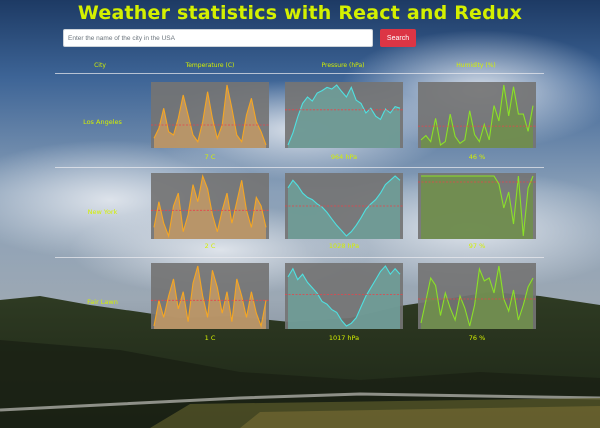 The width and height of the screenshot is (600, 428). What do you see at coordinates (300, 13) in the screenshot?
I see `page-title: Weather statistics with React and Redux` at bounding box center [300, 13].